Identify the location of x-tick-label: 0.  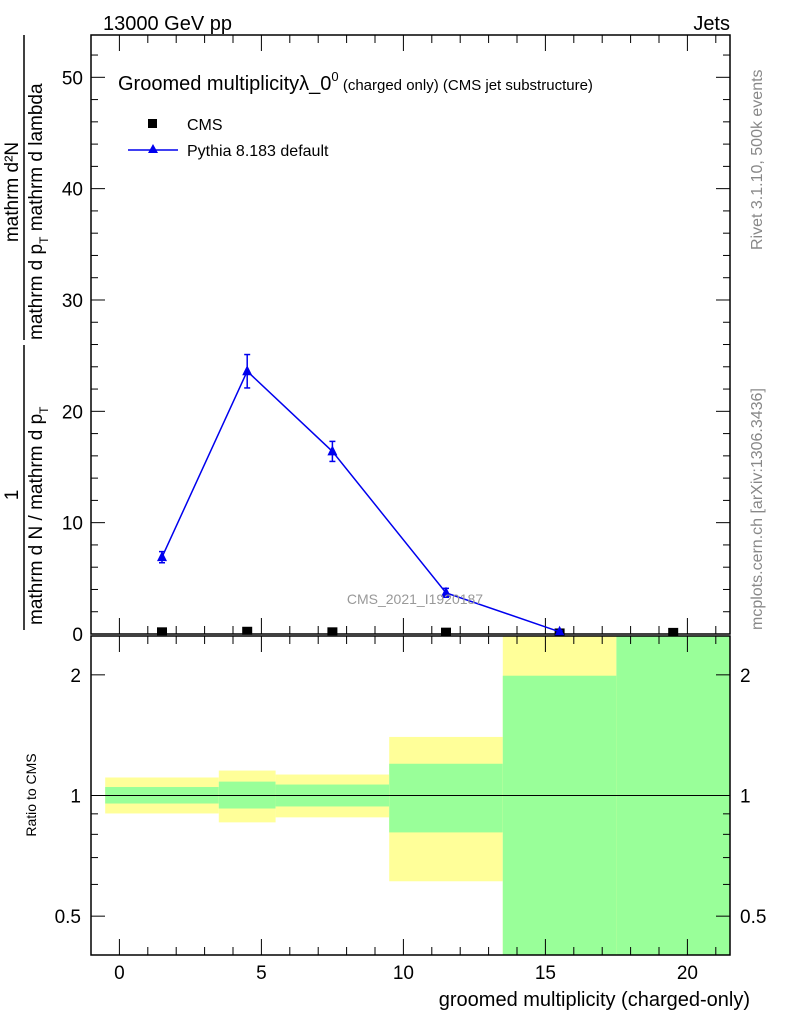
(119, 973).